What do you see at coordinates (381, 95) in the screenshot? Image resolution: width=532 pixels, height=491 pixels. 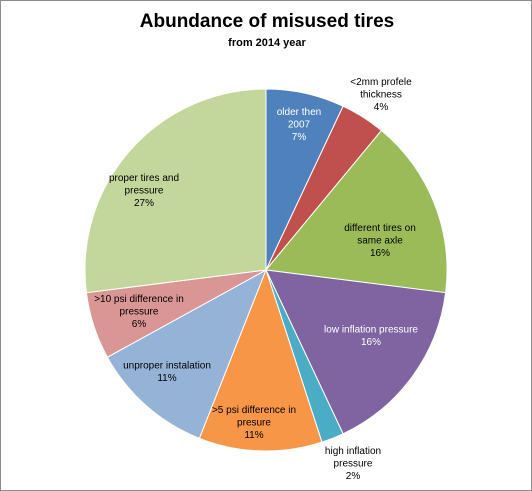 I see `slice-label-2mm-profele-thickness: <2mm profele thickness 4%` at bounding box center [381, 95].